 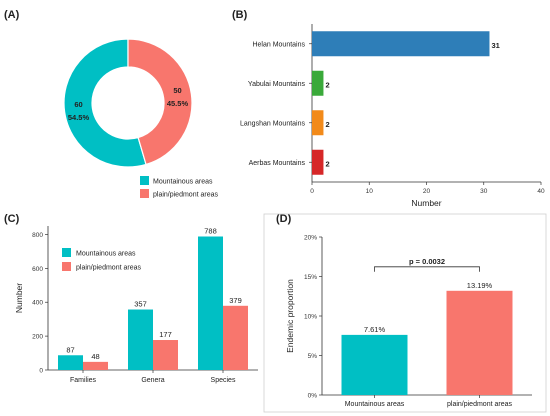 I want to click on x-category-label: Genera, so click(x=152, y=380).